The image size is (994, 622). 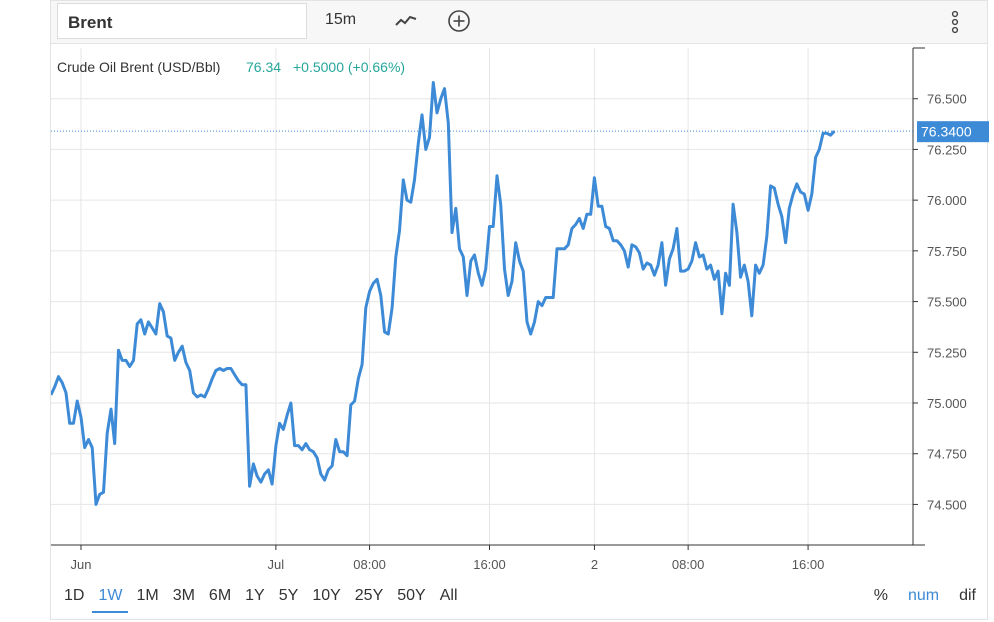 I want to click on range-button-1w: 1W, so click(x=110, y=598).